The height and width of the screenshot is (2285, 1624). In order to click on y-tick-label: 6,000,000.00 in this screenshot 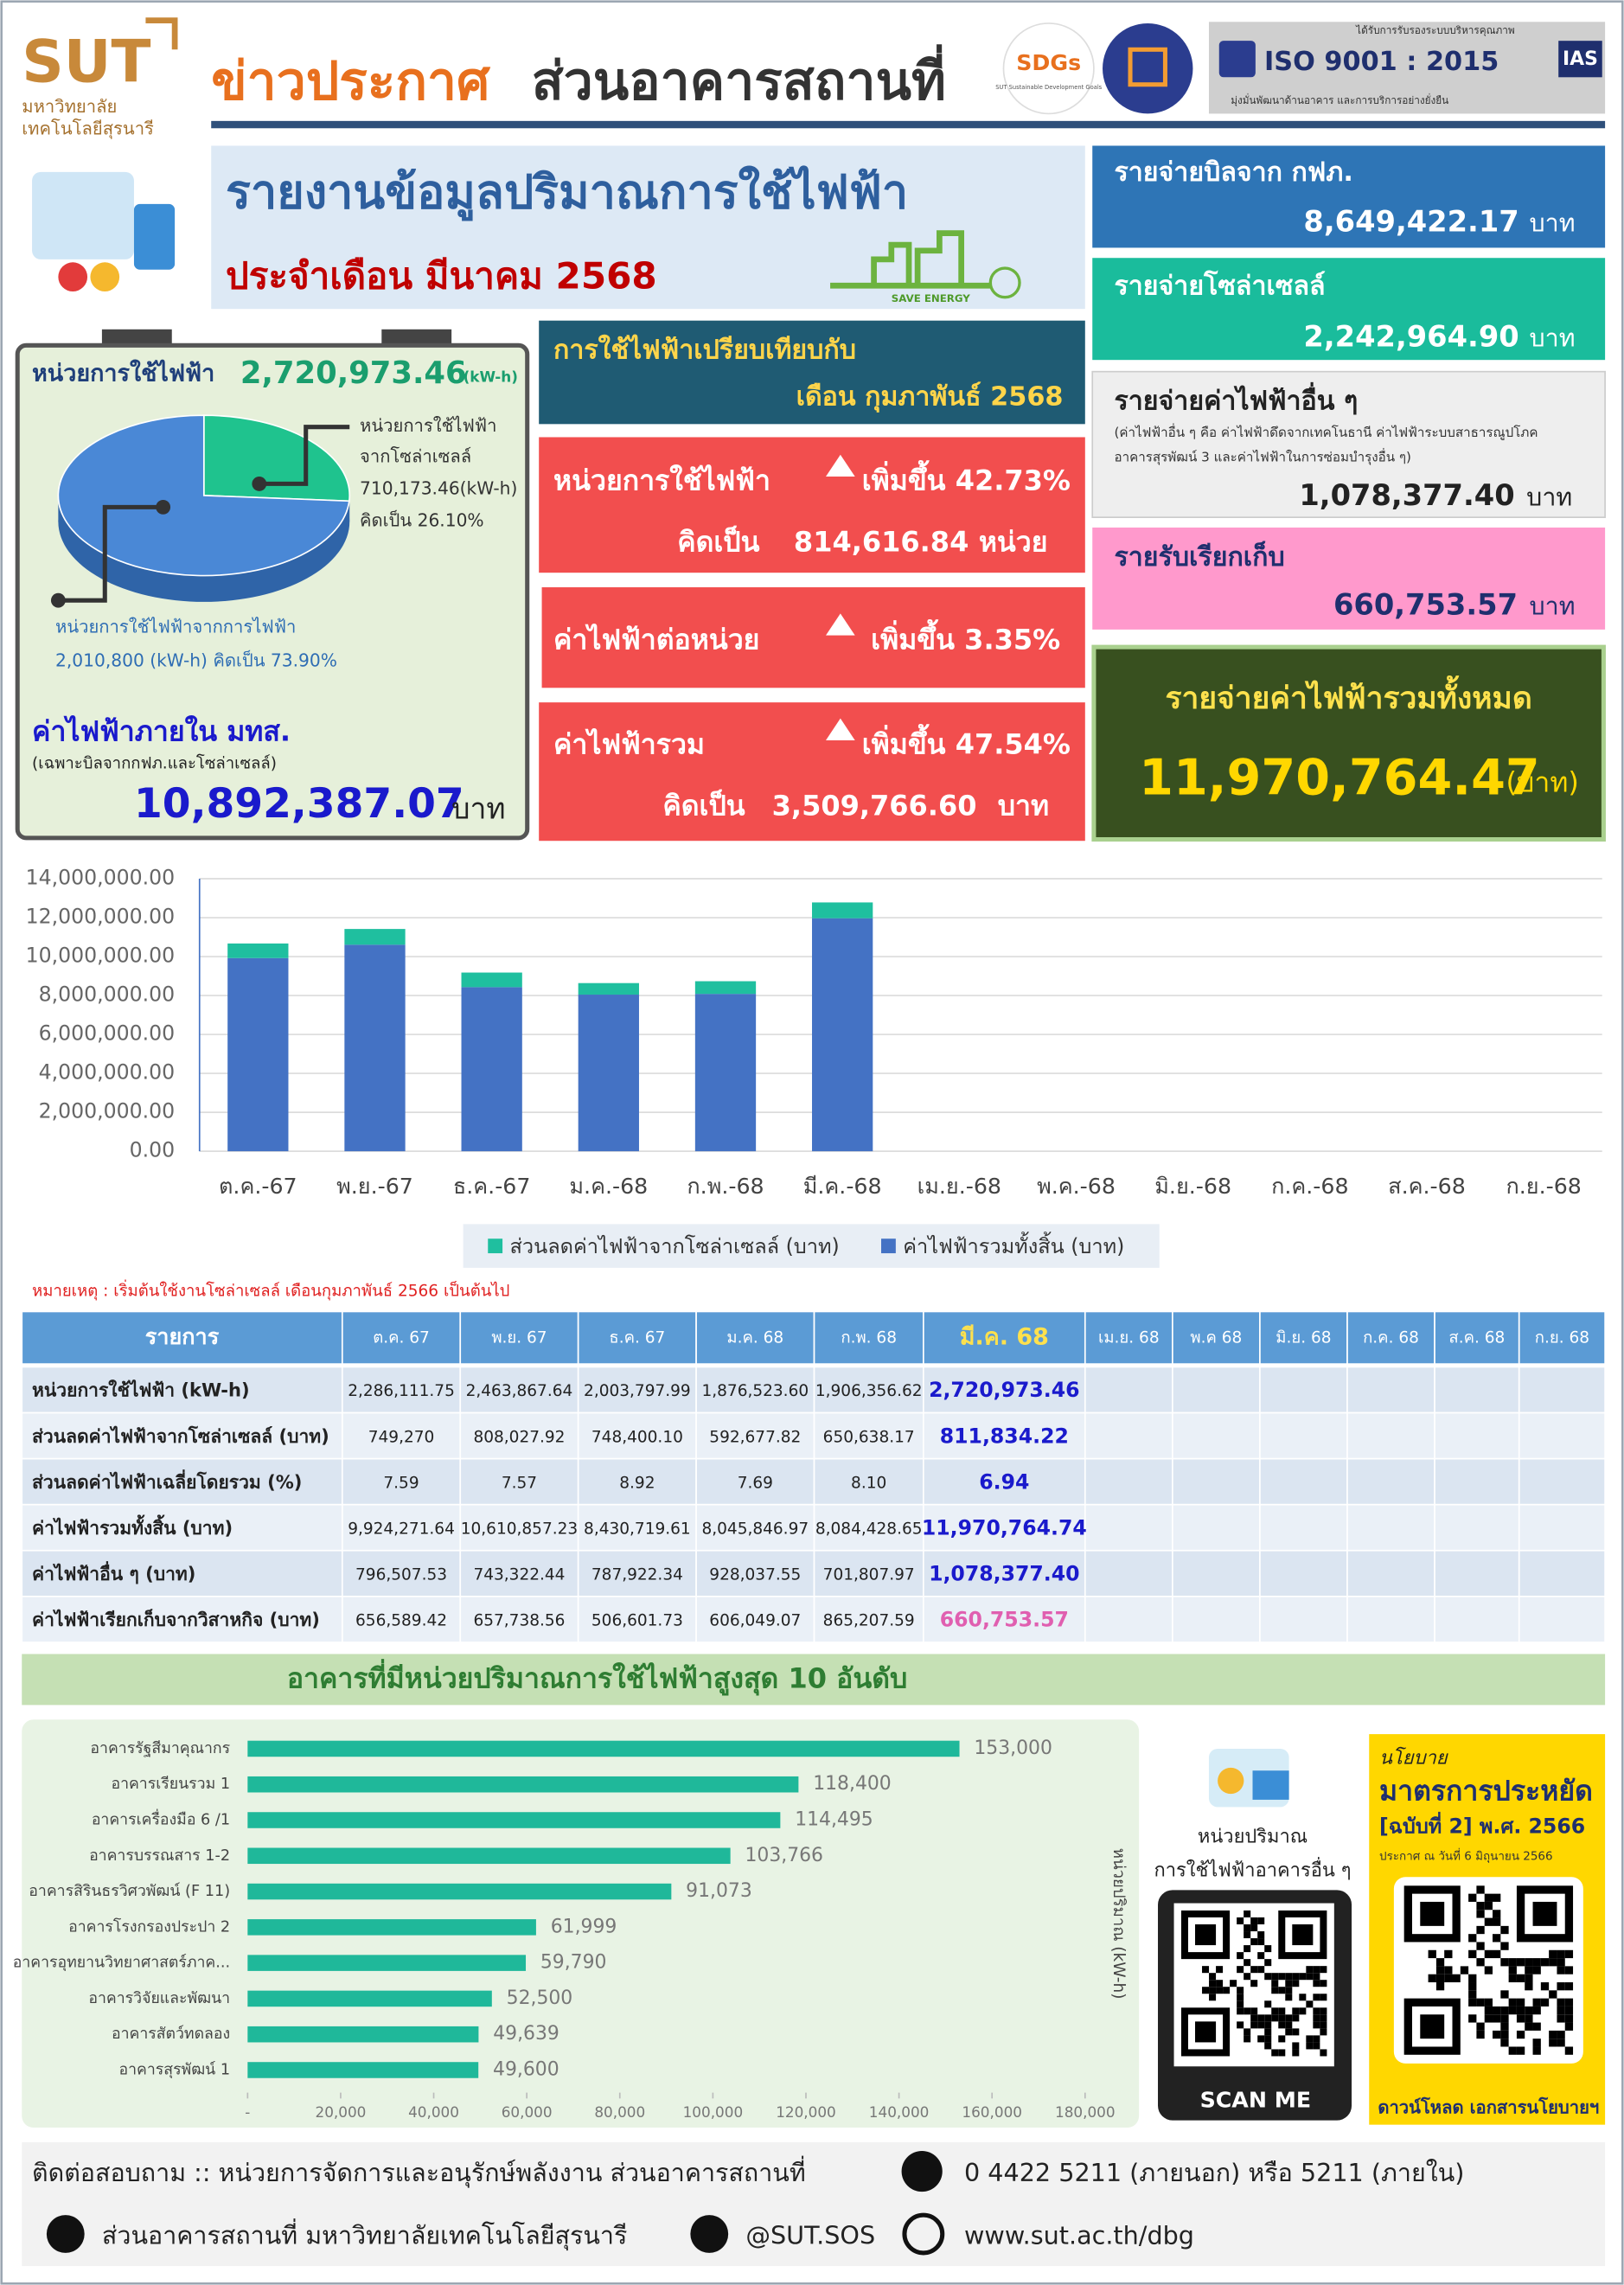, I will do `click(107, 1033)`.